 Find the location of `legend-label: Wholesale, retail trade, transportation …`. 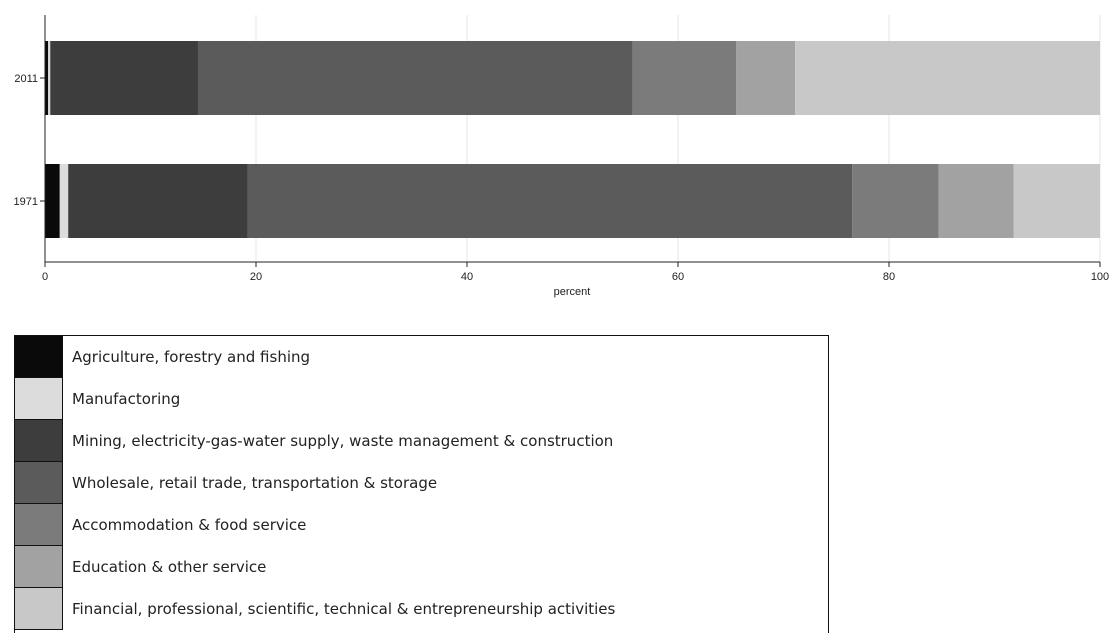

legend-label: Wholesale, retail trade, transportation … is located at coordinates (255, 483).